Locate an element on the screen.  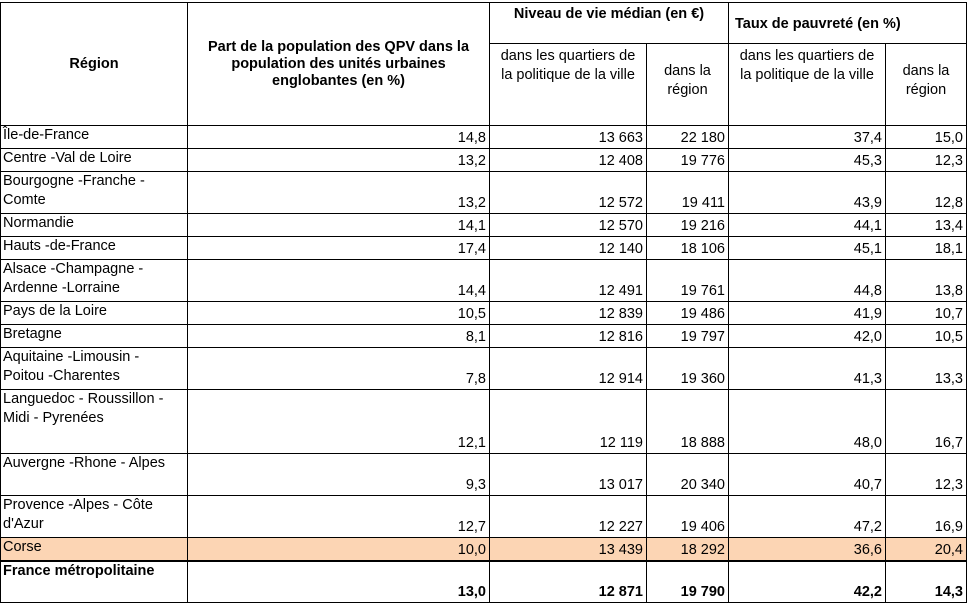
nv-qpv-cell: 13 439 is located at coordinates (568, 549).